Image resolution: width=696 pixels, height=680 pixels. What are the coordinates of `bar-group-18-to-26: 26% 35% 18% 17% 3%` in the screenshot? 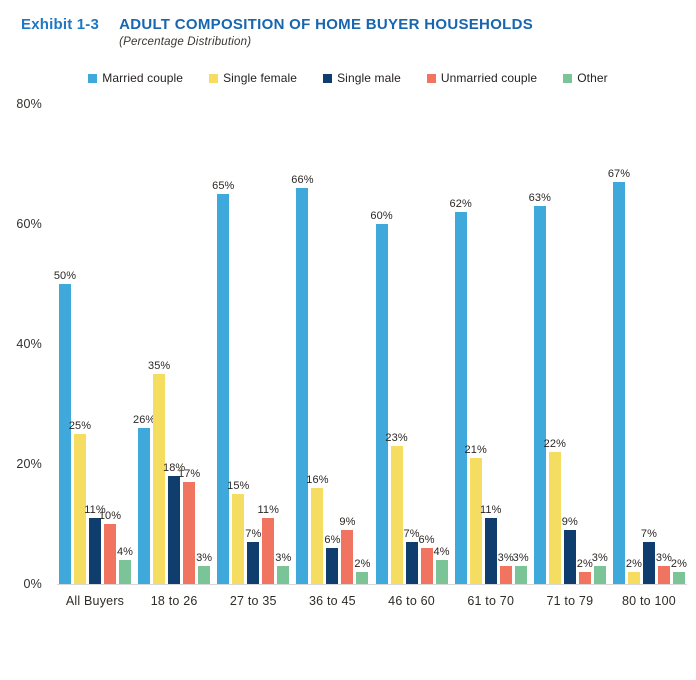 It's located at (172, 472).